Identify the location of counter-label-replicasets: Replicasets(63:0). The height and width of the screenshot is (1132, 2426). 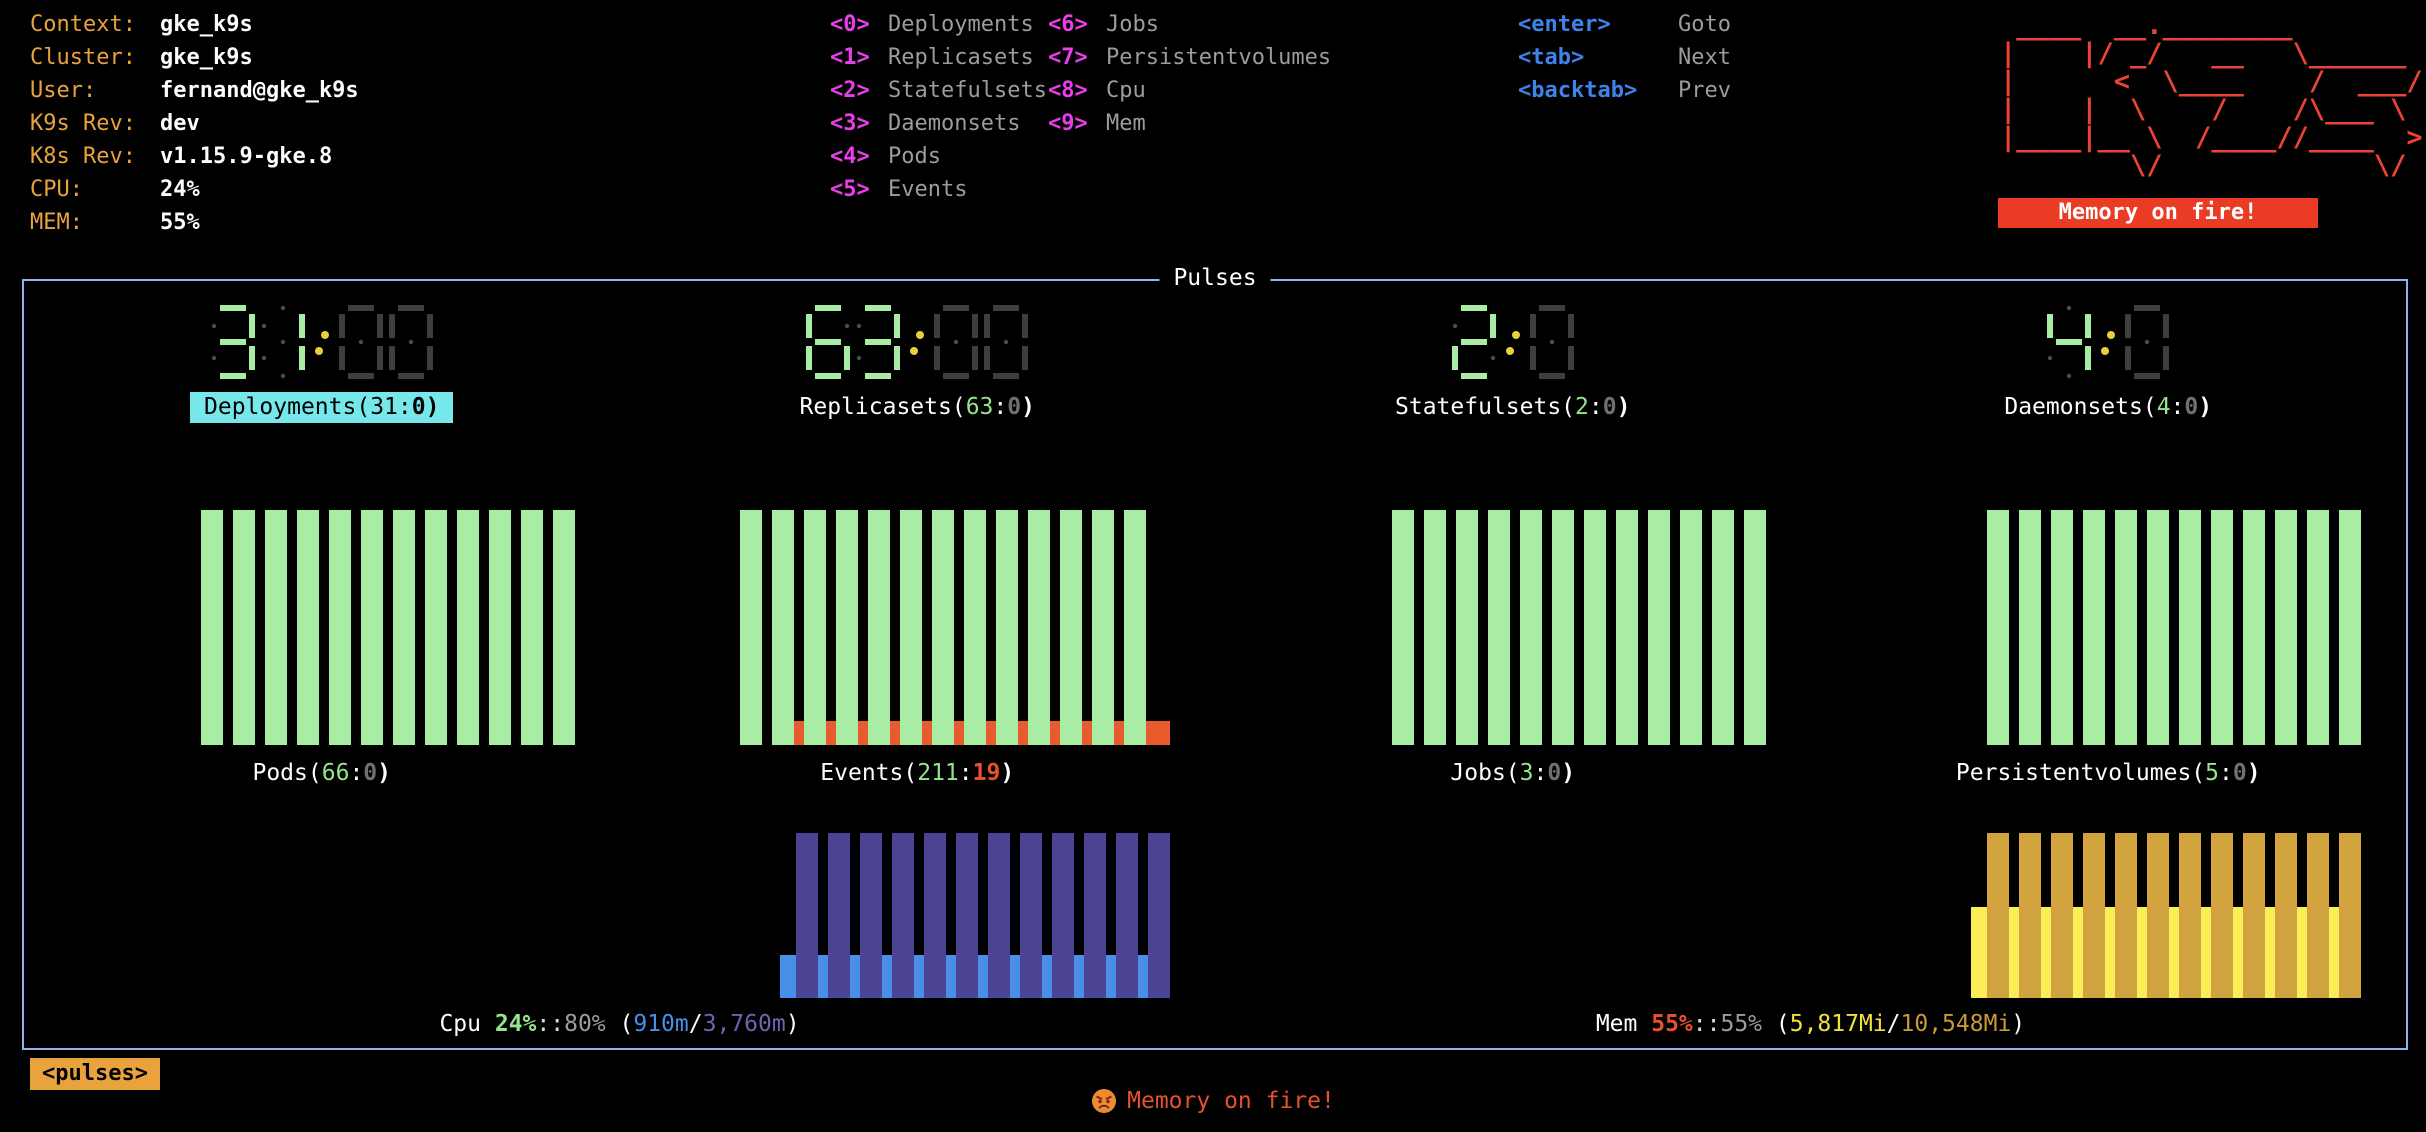
(917, 407).